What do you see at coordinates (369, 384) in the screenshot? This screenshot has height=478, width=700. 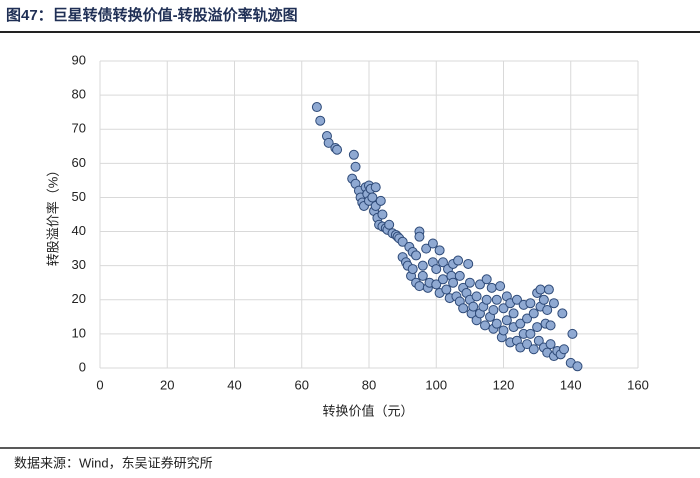 I see `x-tick-label: 80` at bounding box center [369, 384].